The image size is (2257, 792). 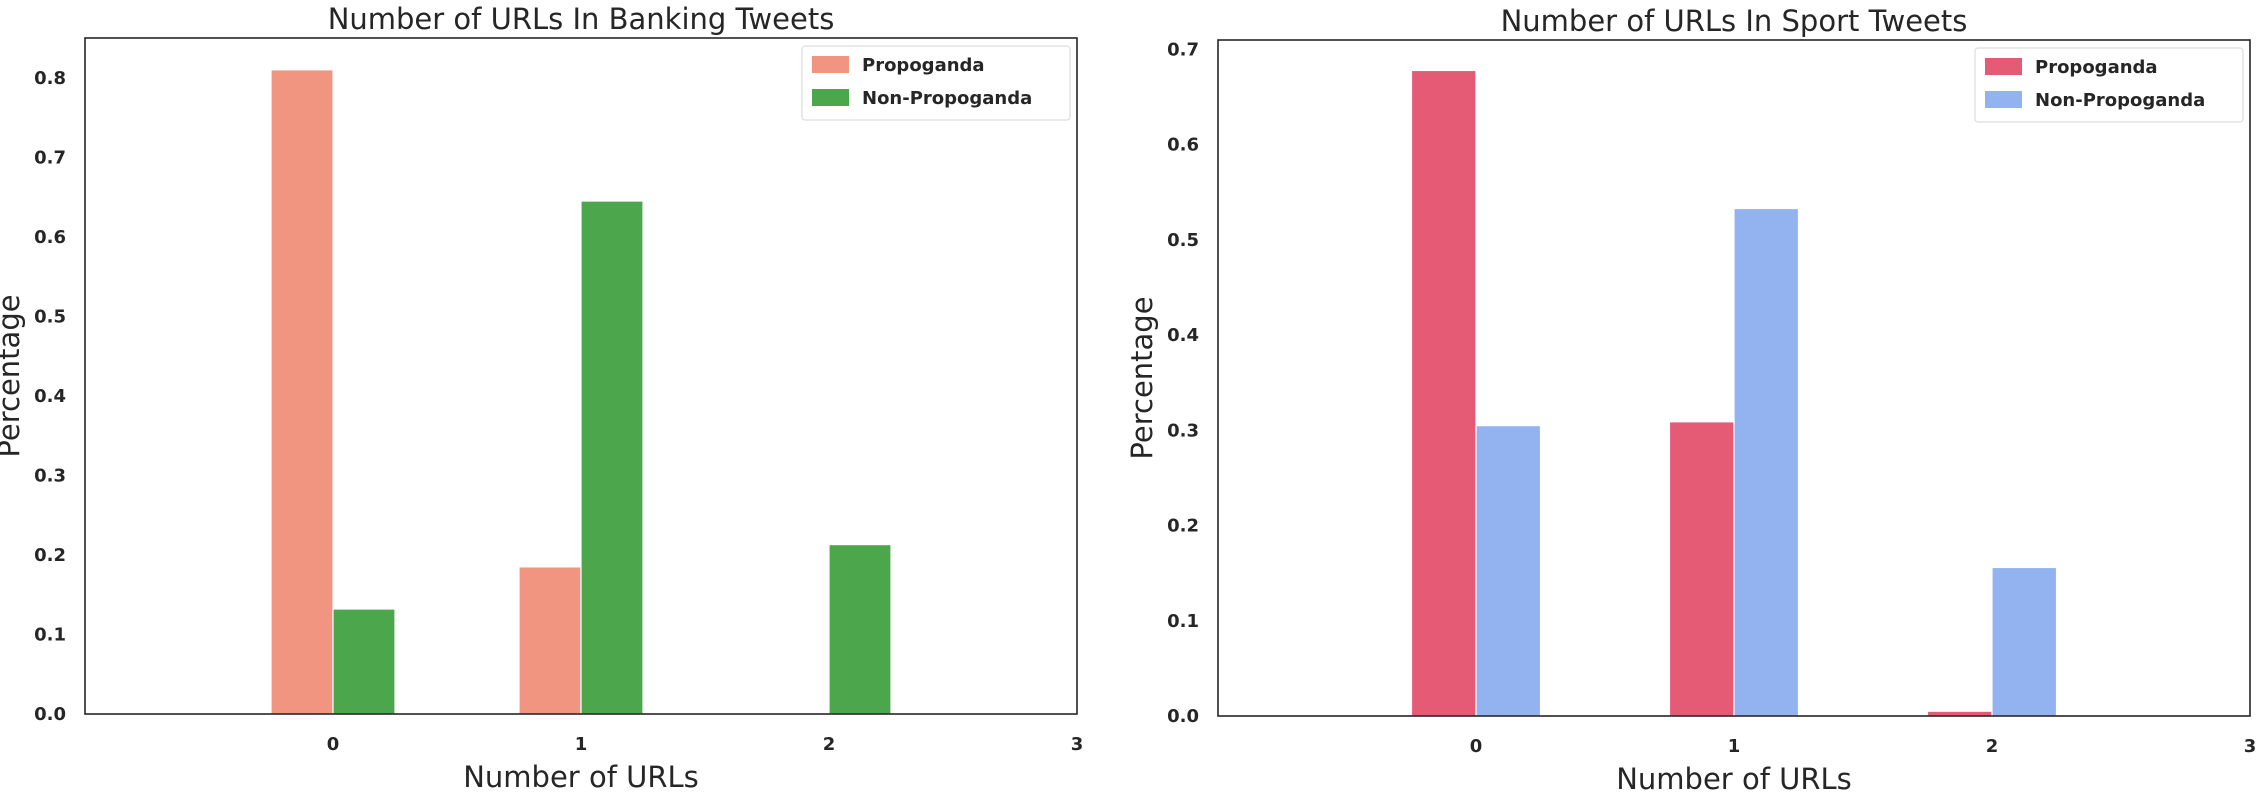 What do you see at coordinates (1766, 462) in the screenshot?
I see `bar-sport-s1-c1` at bounding box center [1766, 462].